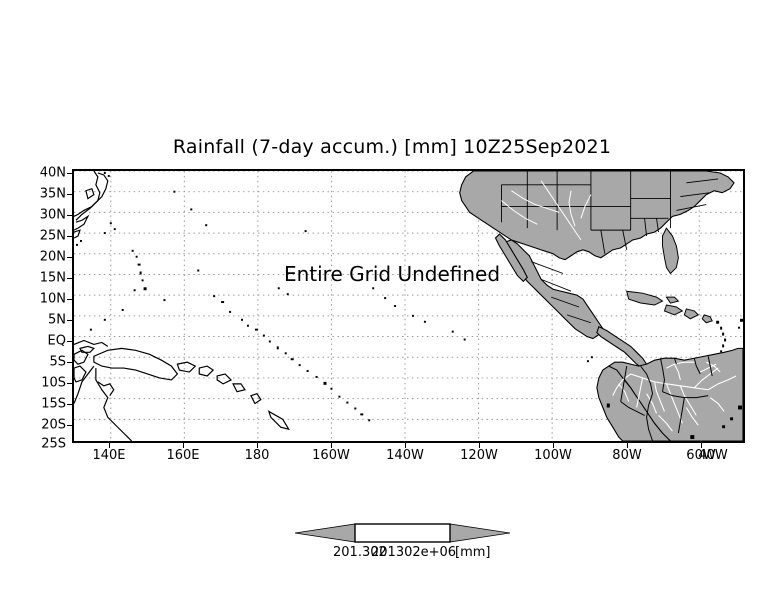 The width and height of the screenshot is (784, 612). I want to click on y-tick-label: 20S, so click(53, 425).